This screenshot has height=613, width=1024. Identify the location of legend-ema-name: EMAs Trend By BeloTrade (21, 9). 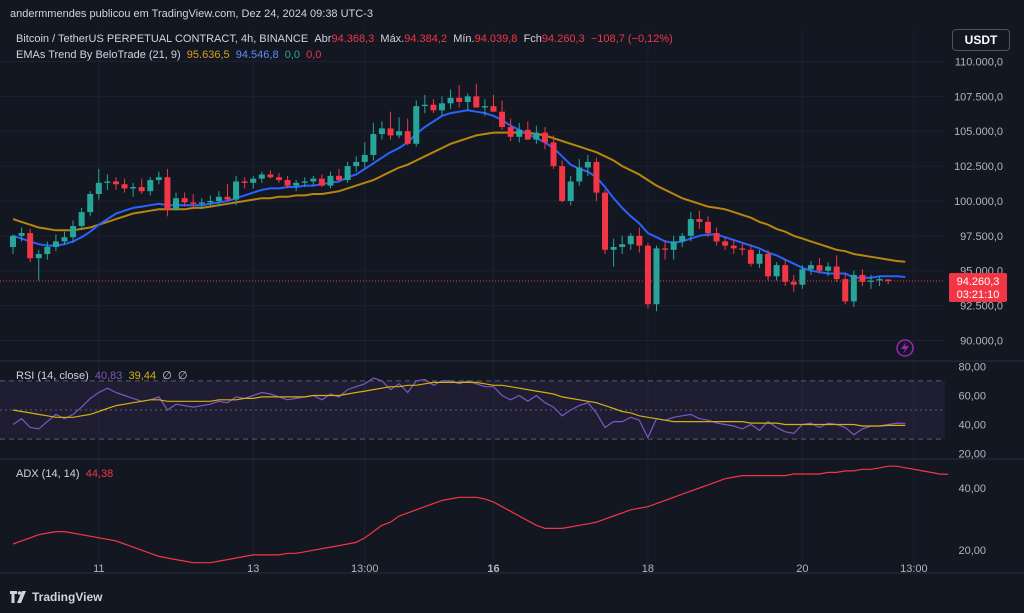
(98, 55).